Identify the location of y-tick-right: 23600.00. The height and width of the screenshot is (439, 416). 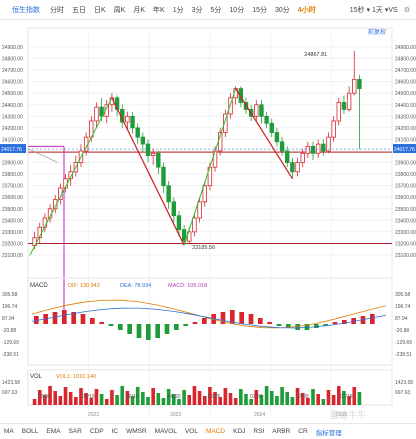
(405, 198).